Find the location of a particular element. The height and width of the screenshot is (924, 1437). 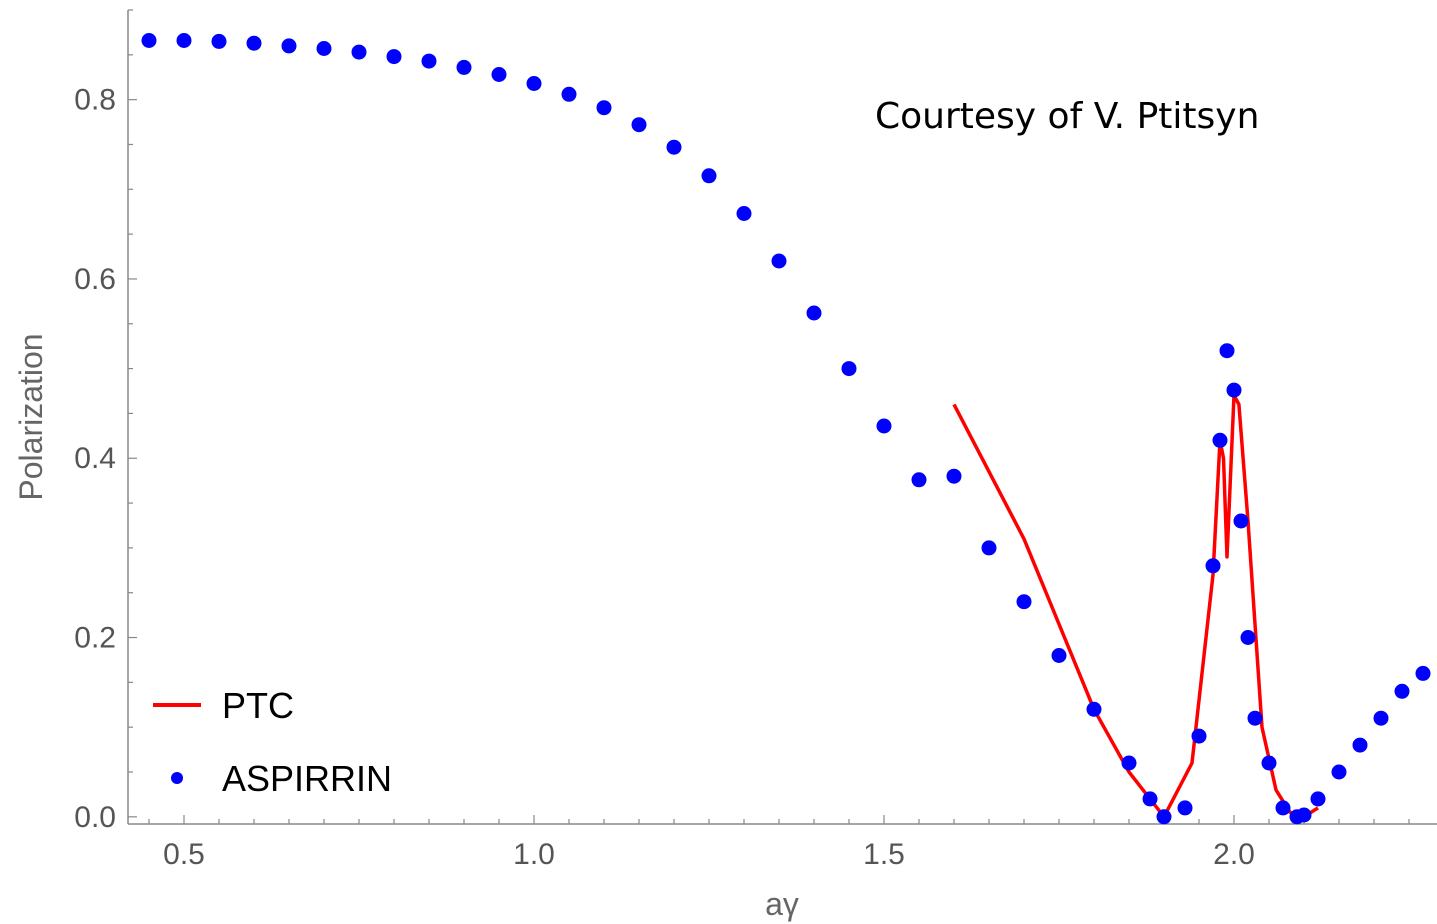

y-tick-label: 0.2 is located at coordinates (95, 638).